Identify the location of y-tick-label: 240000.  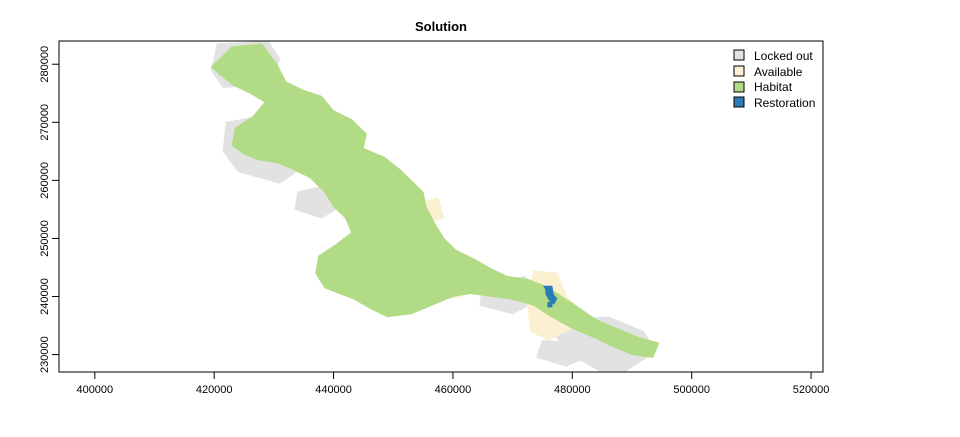
(45, 296).